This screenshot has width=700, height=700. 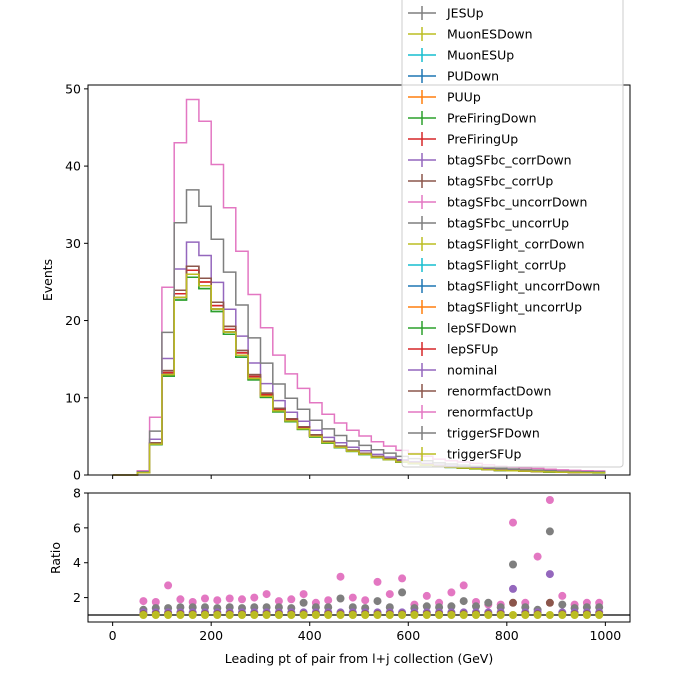 What do you see at coordinates (359, 557) in the screenshot?
I see `ratio-plot-frame` at bounding box center [359, 557].